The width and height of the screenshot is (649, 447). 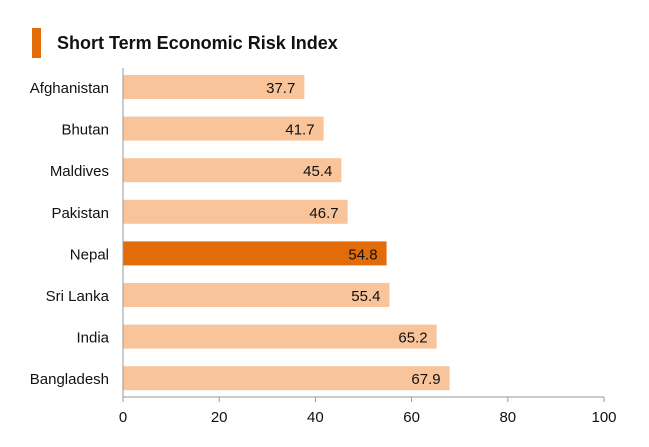 I want to click on x-tick-label: 100, so click(x=603, y=417).